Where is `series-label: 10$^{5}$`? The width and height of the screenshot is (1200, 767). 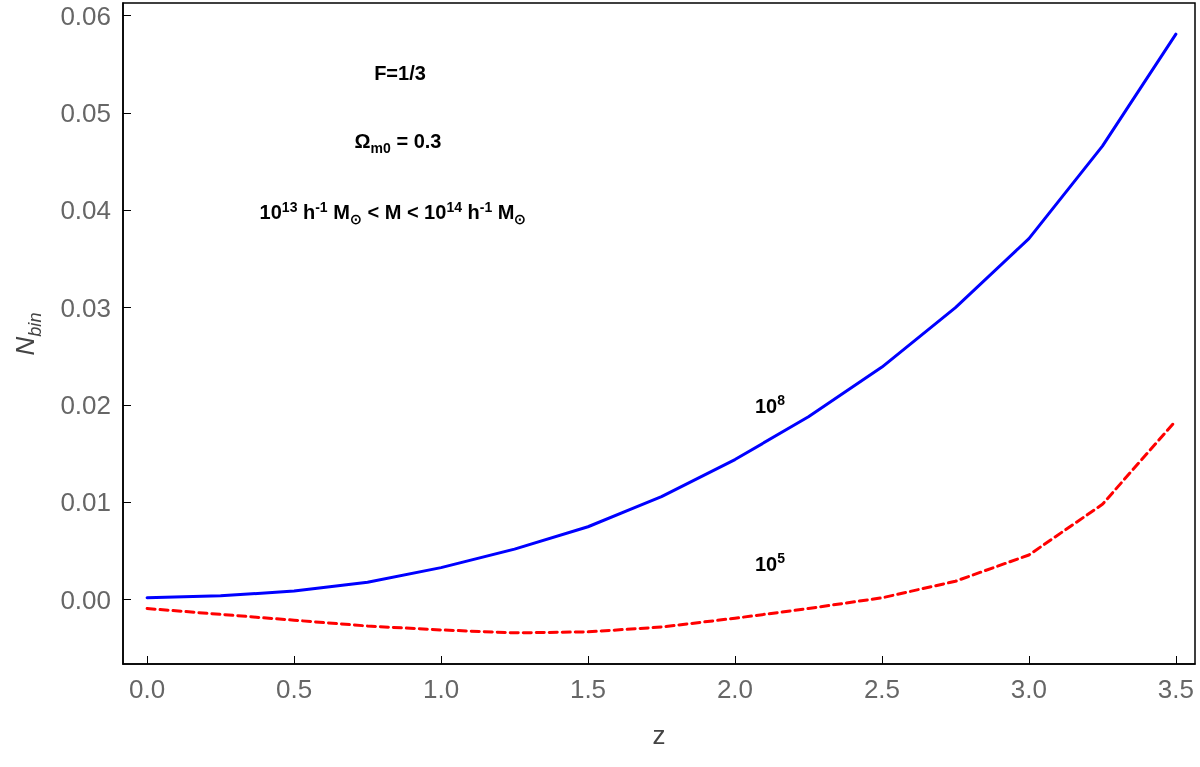 series-label: 10$^{5}$ is located at coordinates (769, 563).